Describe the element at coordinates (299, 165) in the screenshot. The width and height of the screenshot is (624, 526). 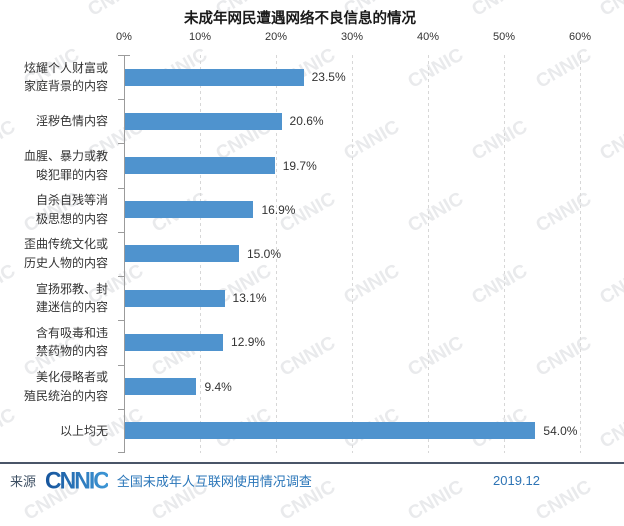
I see `bar-value-label: 19.7%` at that location.